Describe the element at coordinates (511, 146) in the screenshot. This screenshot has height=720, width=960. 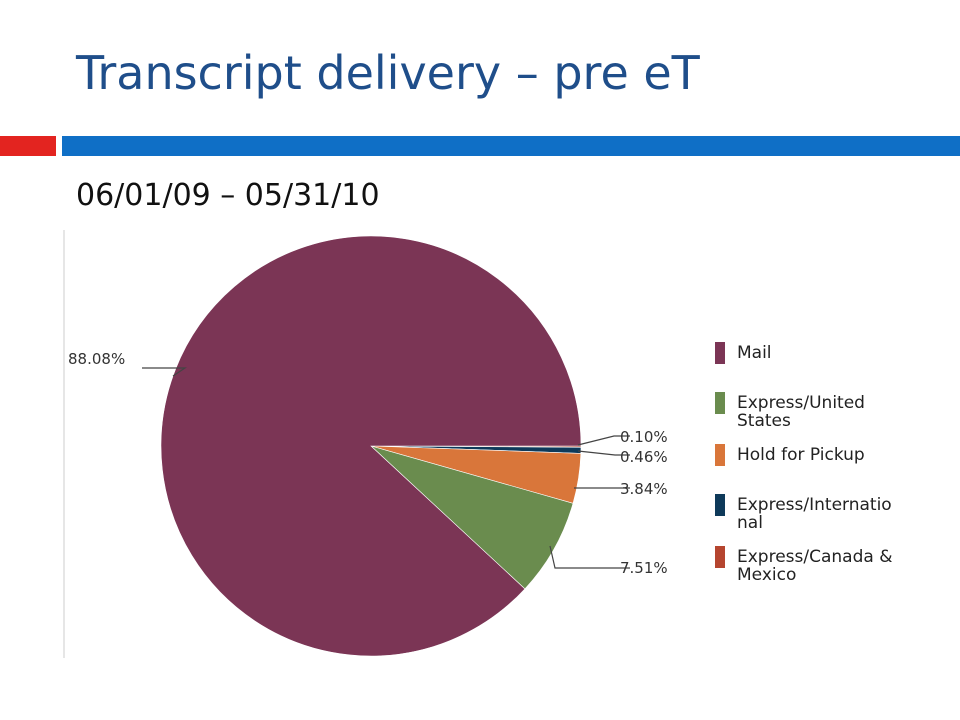
I see `accent-bar-blue` at that location.